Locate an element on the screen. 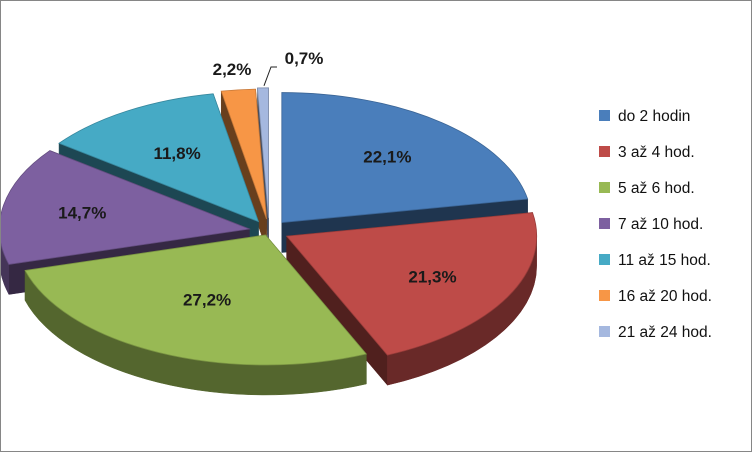  data-label: 11,8% is located at coordinates (176, 153).